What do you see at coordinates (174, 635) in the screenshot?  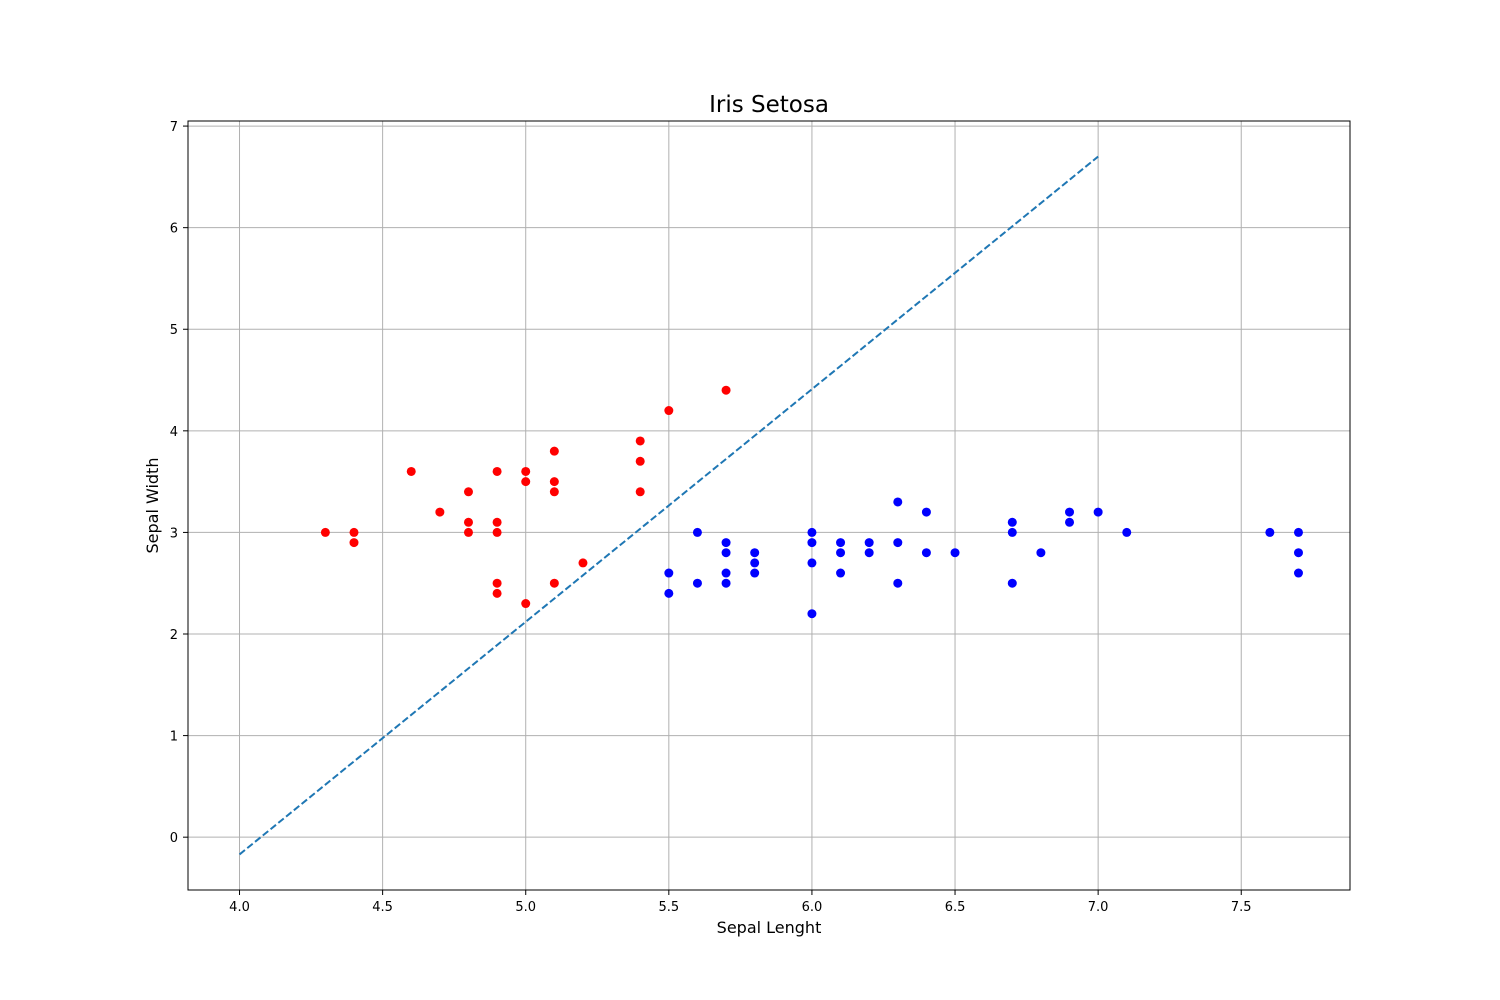 I see `y-tick-label: 2` at bounding box center [174, 635].